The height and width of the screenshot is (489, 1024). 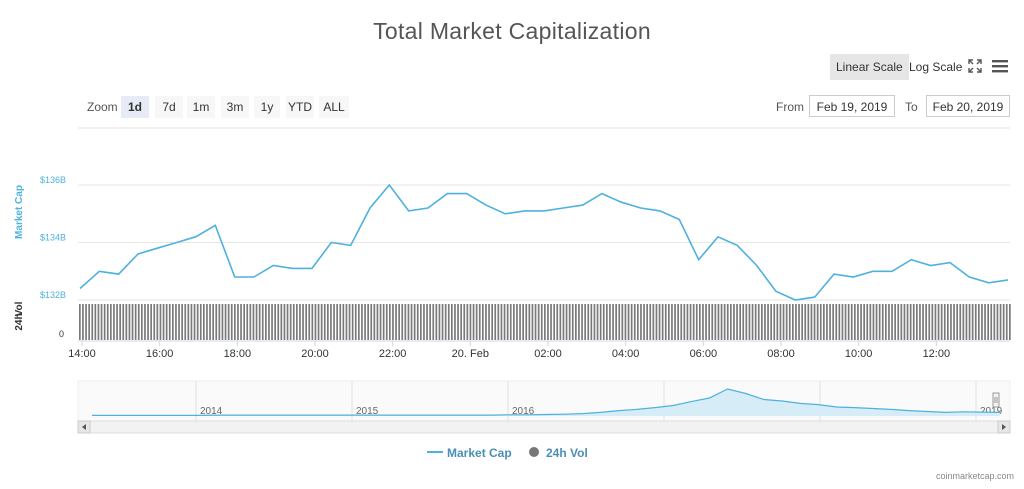 What do you see at coordinates (869, 67) in the screenshot?
I see `linear-scale-button: Linear Scale` at bounding box center [869, 67].